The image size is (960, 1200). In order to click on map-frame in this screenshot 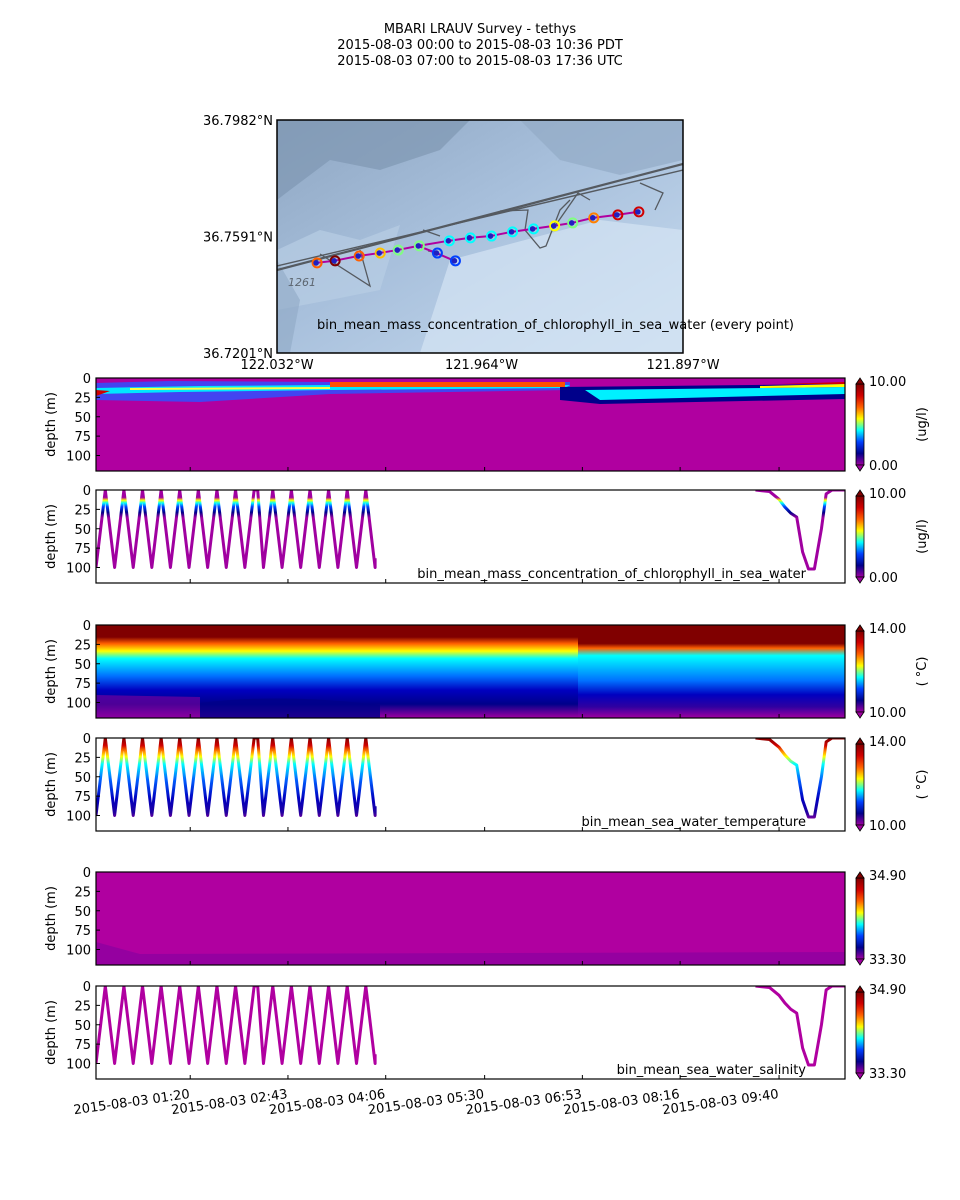, I will do `click(480, 236)`.